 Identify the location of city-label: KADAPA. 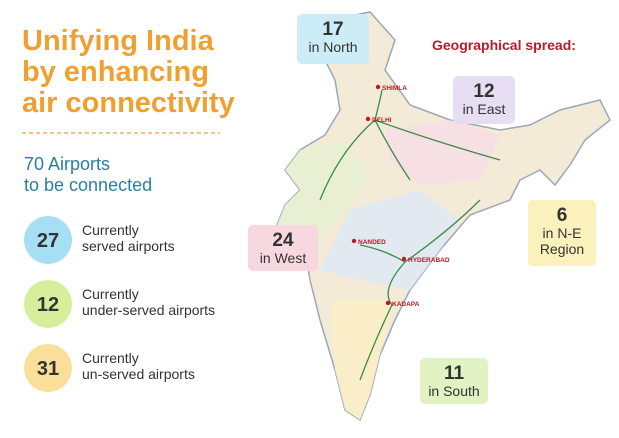
(406, 304).